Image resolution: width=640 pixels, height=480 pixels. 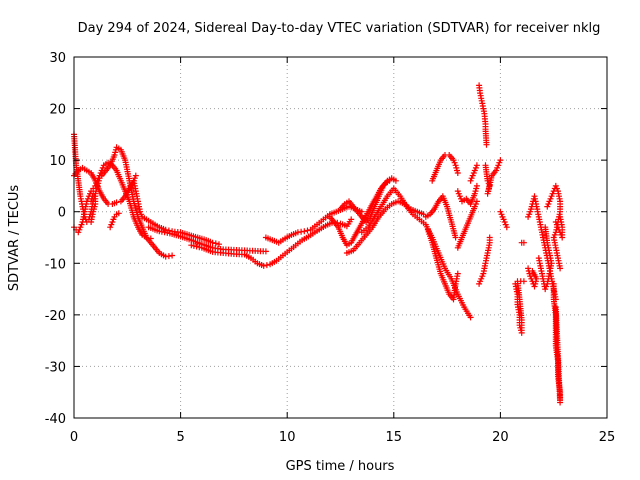 I want to click on x-tick-label: 0, so click(x=74, y=437).